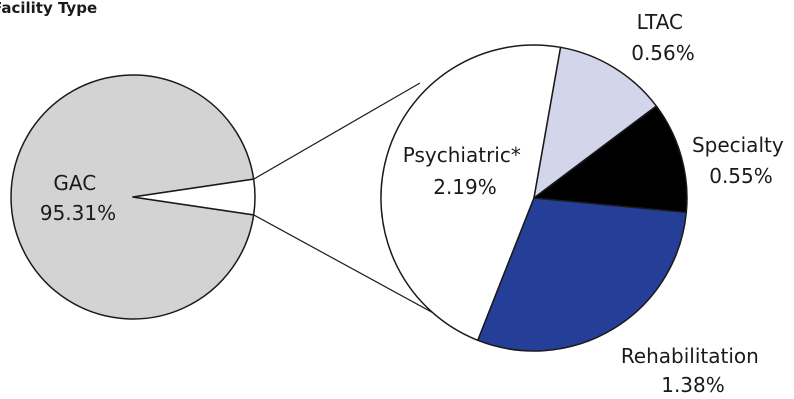 The height and width of the screenshot is (399, 794). I want to click on slice-label-specialty-value: 0.55%, so click(741, 176).